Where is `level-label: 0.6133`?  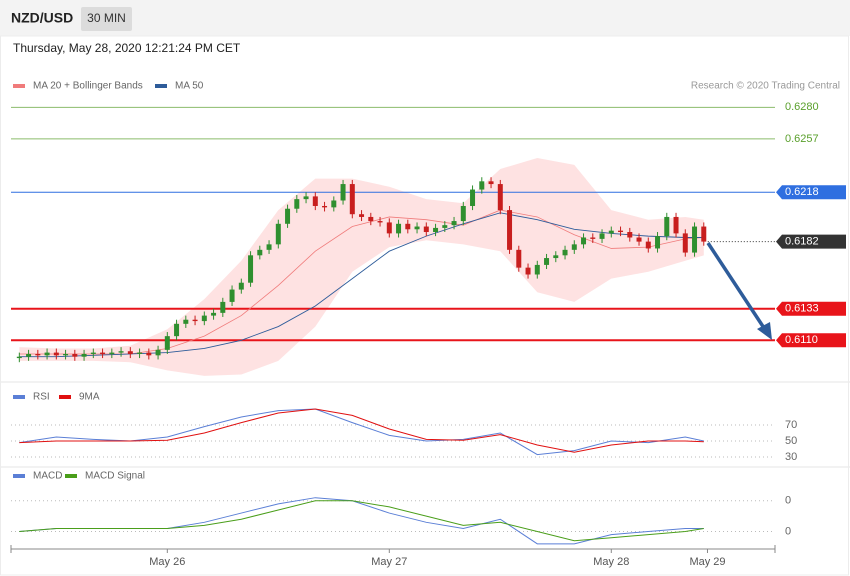 level-label: 0.6133 is located at coordinates (802, 309).